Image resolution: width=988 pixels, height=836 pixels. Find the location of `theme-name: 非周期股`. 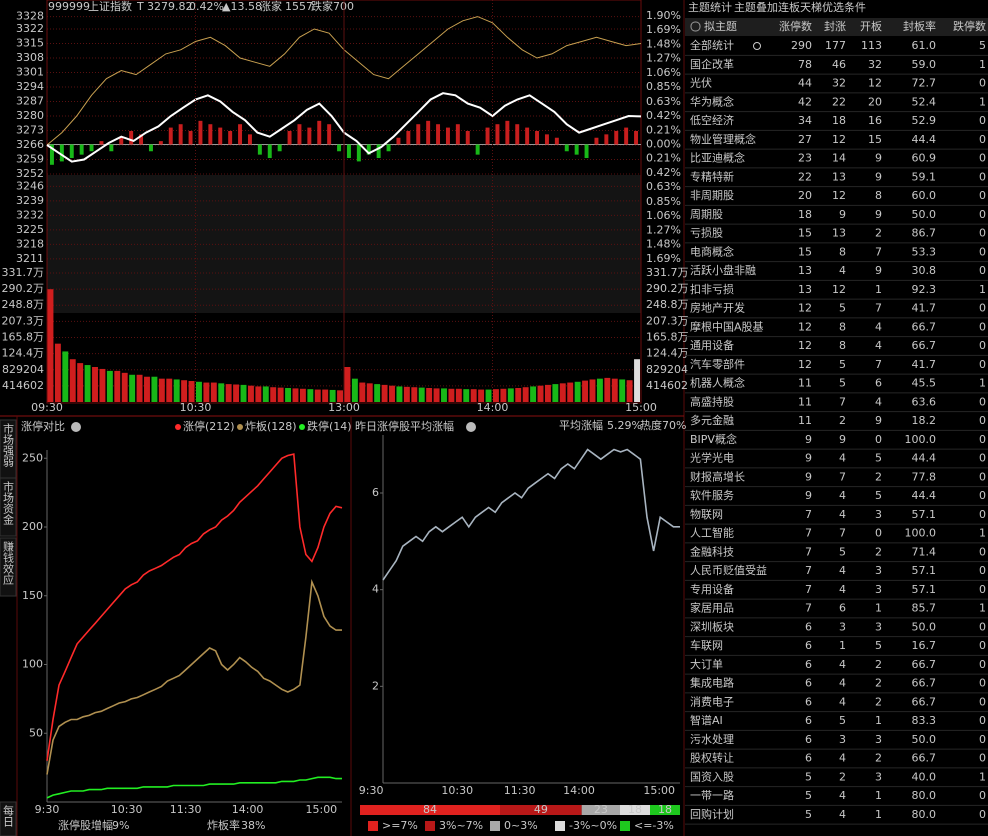

theme-name: 非周期股 is located at coordinates (712, 195).